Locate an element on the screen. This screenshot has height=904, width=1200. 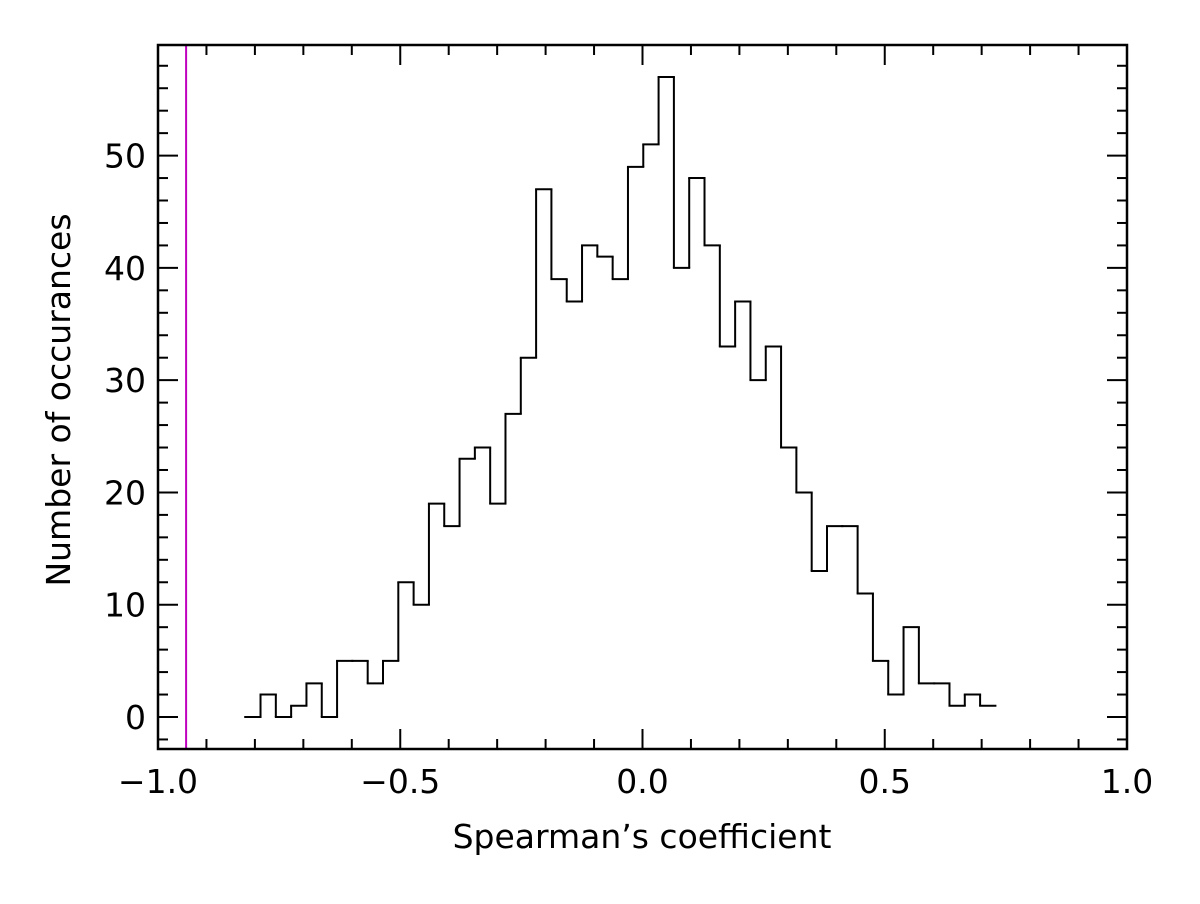
x-tick-label: 1.0 is located at coordinates (1127, 781).